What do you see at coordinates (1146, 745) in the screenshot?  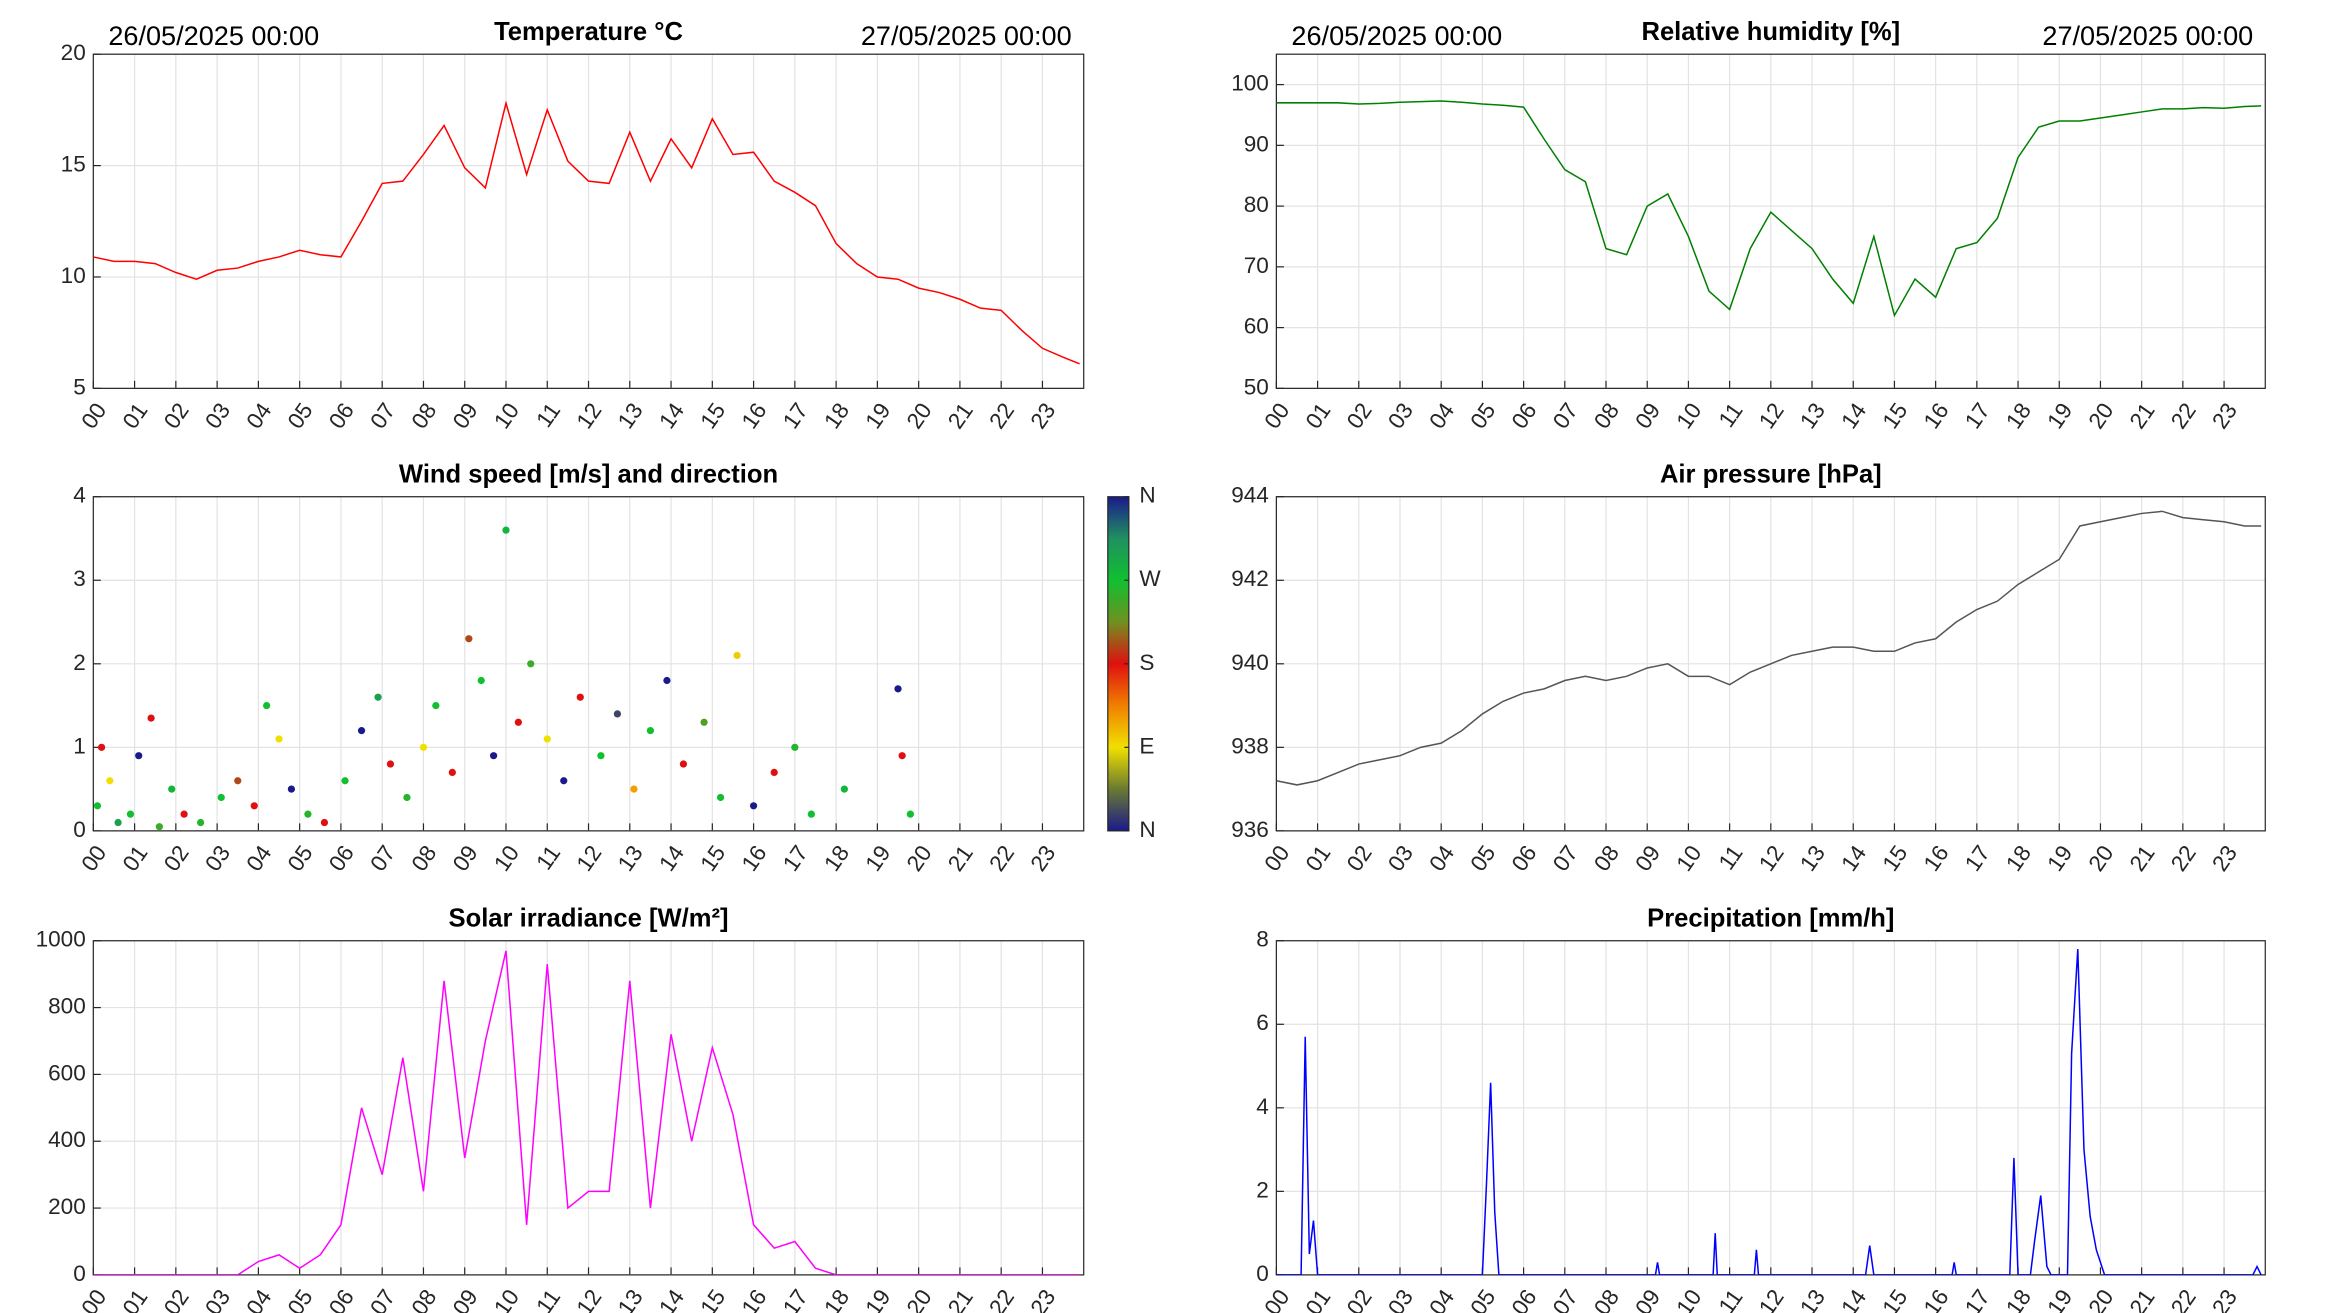 I see `colorbar-label: E` at bounding box center [1146, 745].